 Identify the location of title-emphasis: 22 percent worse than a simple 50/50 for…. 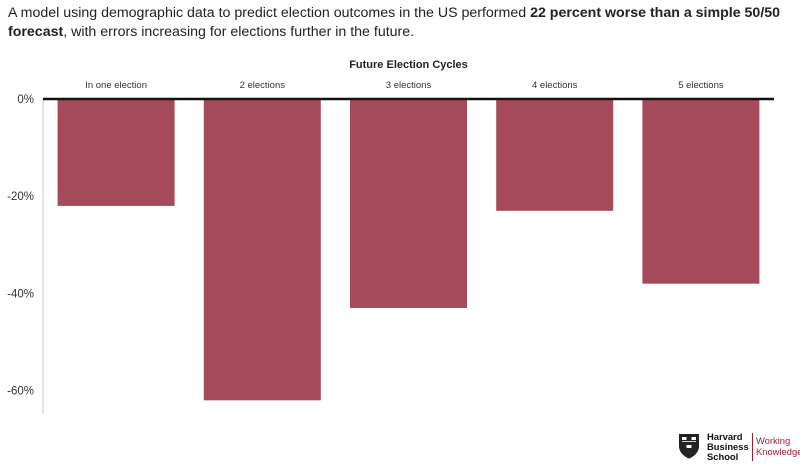
(394, 22).